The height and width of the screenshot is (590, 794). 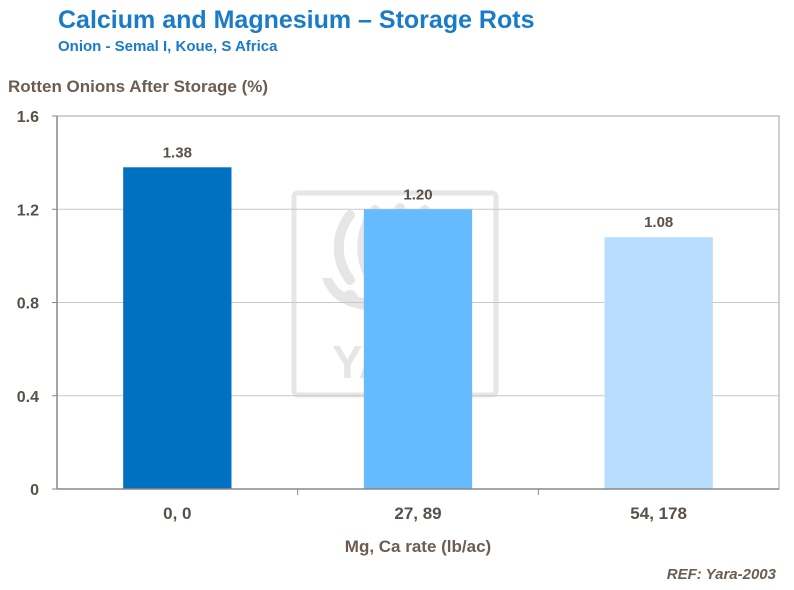 I want to click on y-tick-label: 0.4, so click(x=28, y=397).